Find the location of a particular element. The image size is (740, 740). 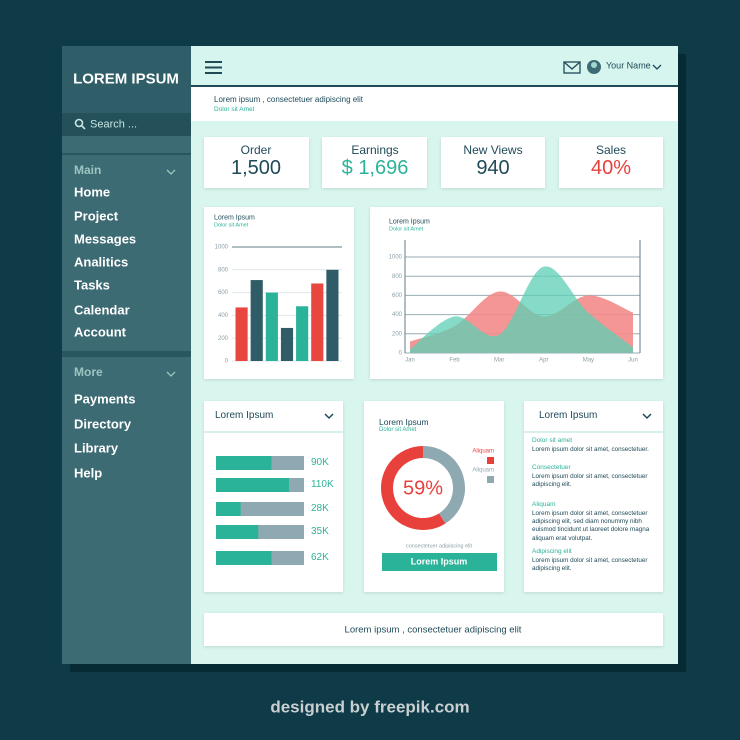

progress-card is located at coordinates (273, 496).